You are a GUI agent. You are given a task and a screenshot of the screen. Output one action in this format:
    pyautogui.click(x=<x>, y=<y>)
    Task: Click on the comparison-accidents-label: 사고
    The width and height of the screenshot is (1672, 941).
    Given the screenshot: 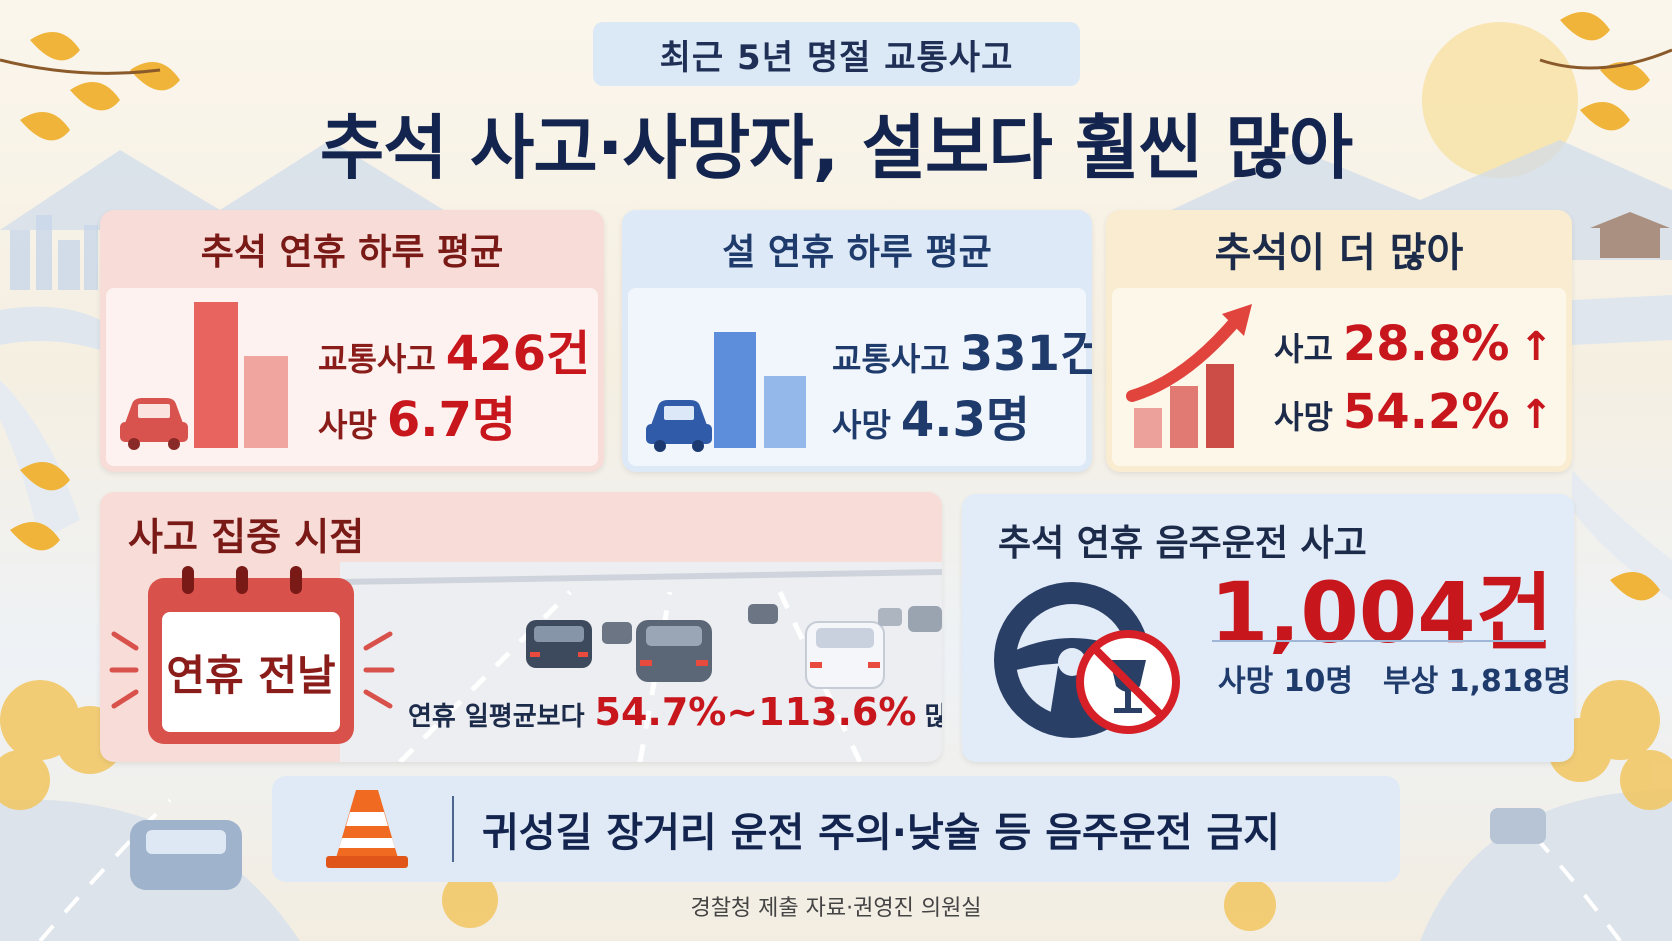 What is the action you would take?
    pyautogui.click(x=1303, y=349)
    